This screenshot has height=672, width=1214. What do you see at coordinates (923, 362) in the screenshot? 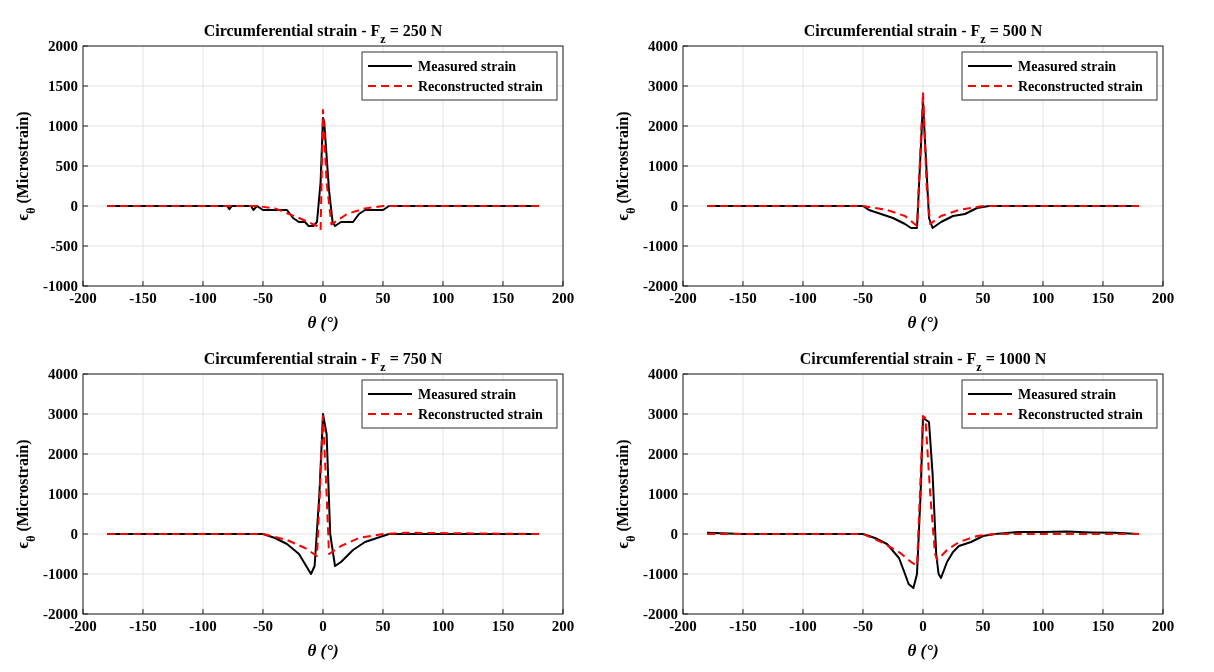
I see `chart-title: Circumferential strain - F$_{z}$ = 1000 N` at bounding box center [923, 362].